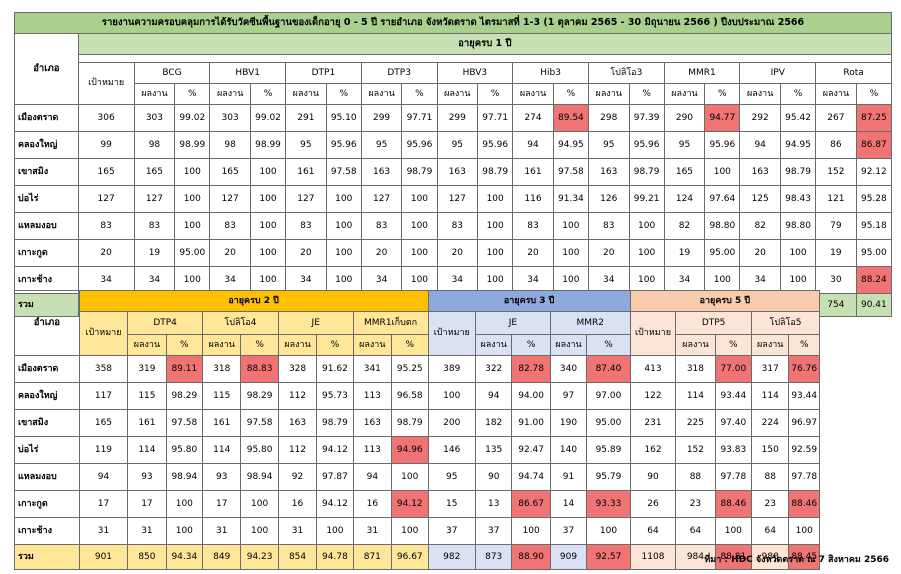 The width and height of the screenshot is (901, 574). I want to click on result-value: 31, so click(297, 531).